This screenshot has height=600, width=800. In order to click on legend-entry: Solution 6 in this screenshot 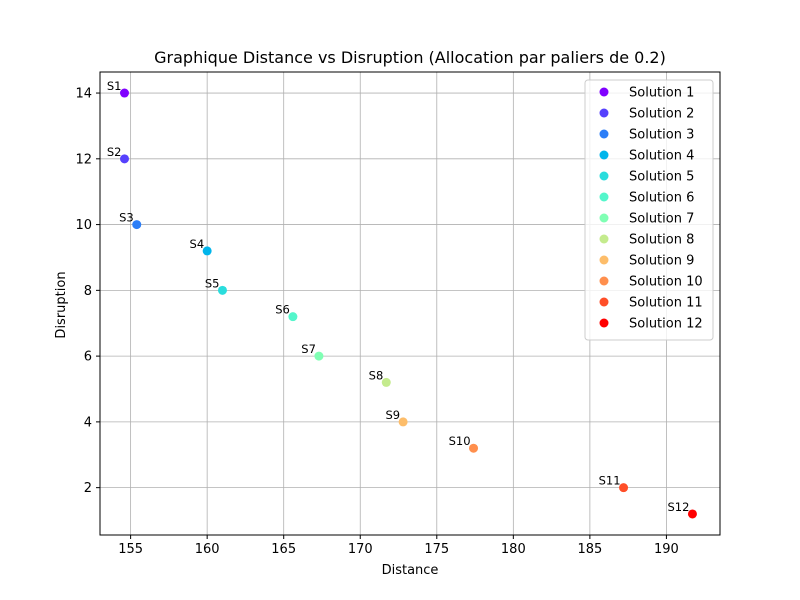, I will do `click(661, 198)`.